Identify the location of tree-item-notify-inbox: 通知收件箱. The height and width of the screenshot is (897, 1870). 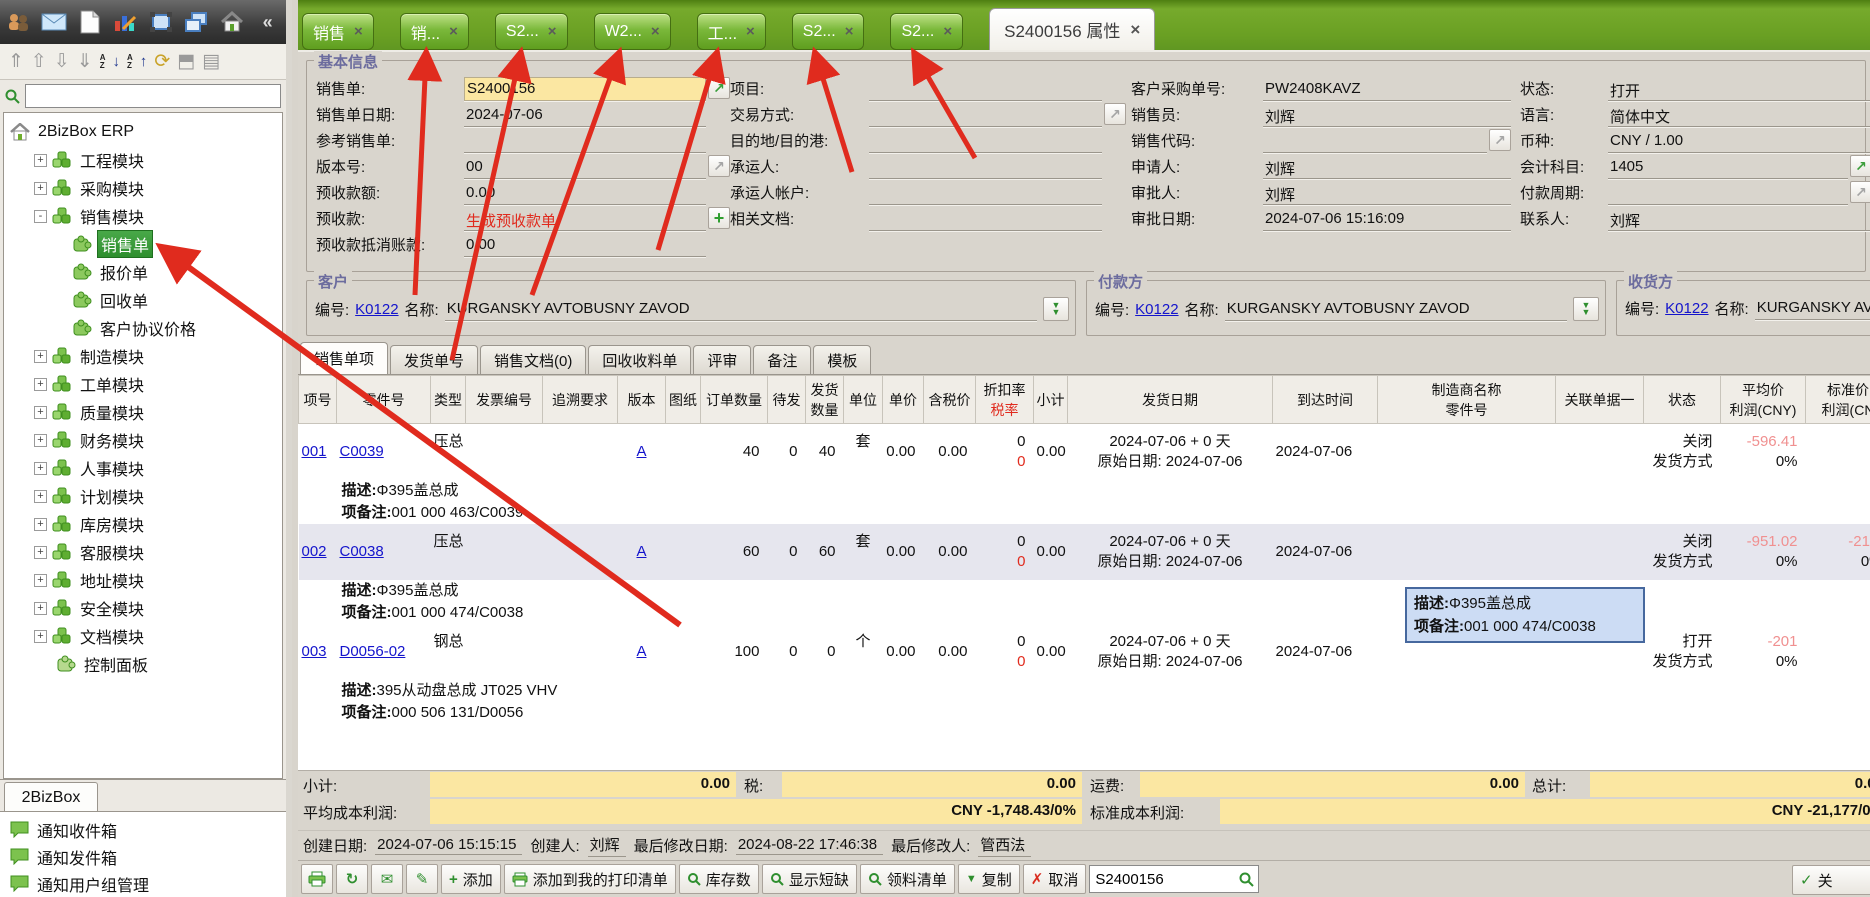
(148, 829).